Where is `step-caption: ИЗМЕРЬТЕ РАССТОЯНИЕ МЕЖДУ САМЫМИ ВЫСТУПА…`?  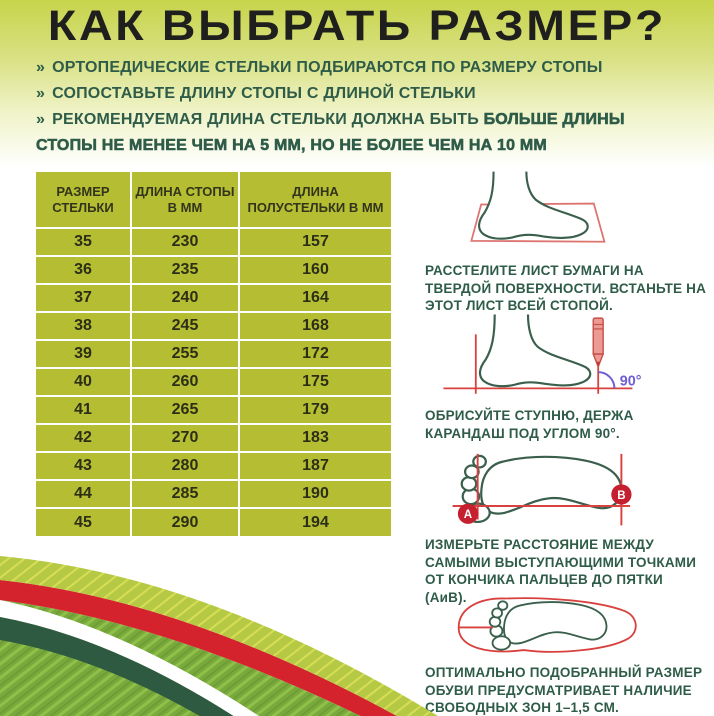 step-caption: ИЗМЕРЬТЕ РАССТОЯНИЕ МЕЖДУ САМЫМИ ВЫСТУПА… is located at coordinates (561, 571).